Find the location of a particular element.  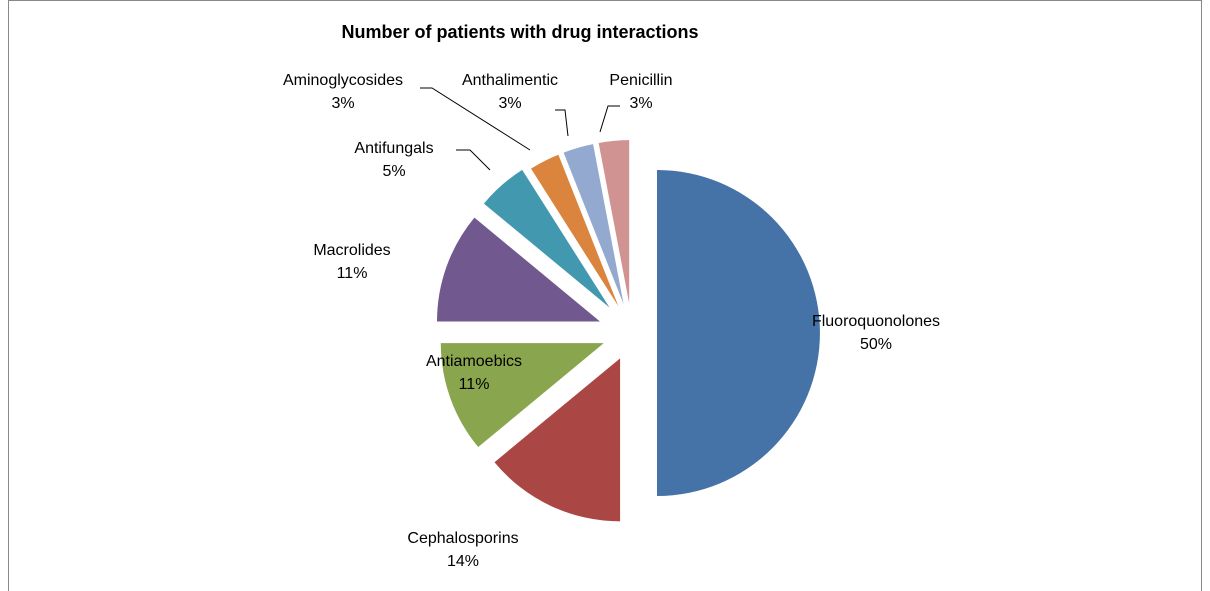

slice-label: Aminoglycosides is located at coordinates (343, 80).